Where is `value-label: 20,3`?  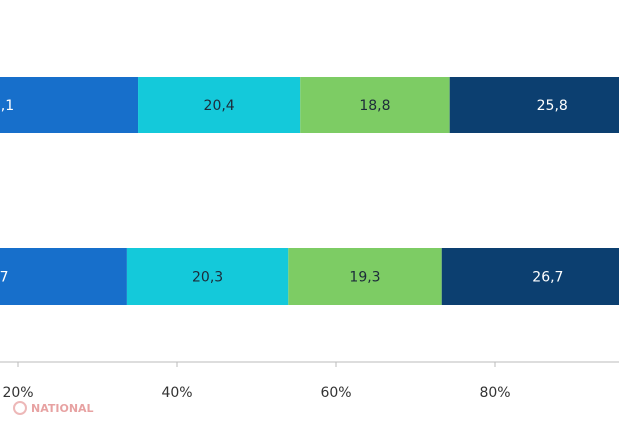 value-label: 20,3 is located at coordinates (207, 278).